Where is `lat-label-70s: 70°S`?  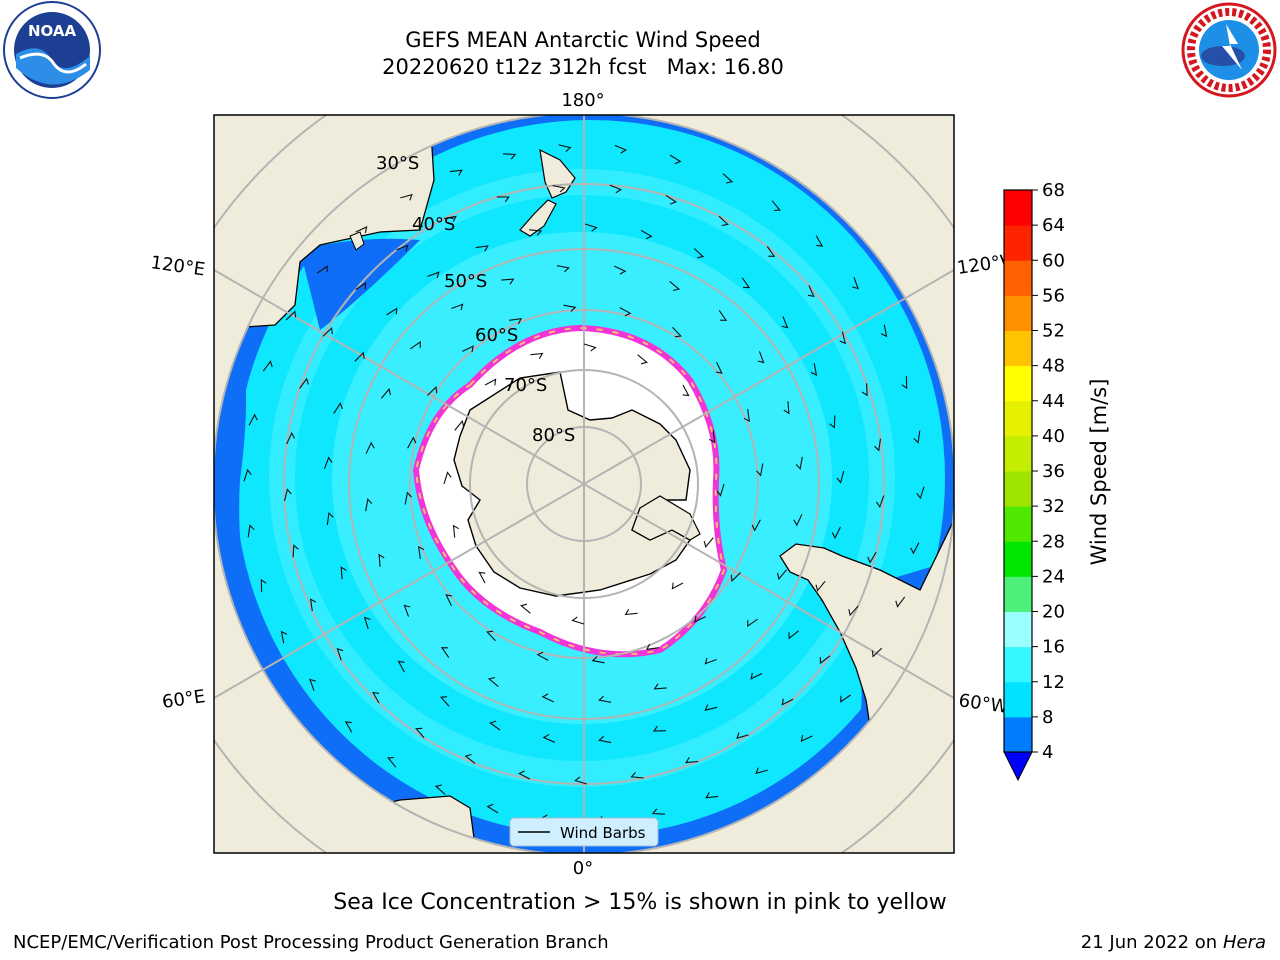 lat-label-70s: 70°S is located at coordinates (525, 385).